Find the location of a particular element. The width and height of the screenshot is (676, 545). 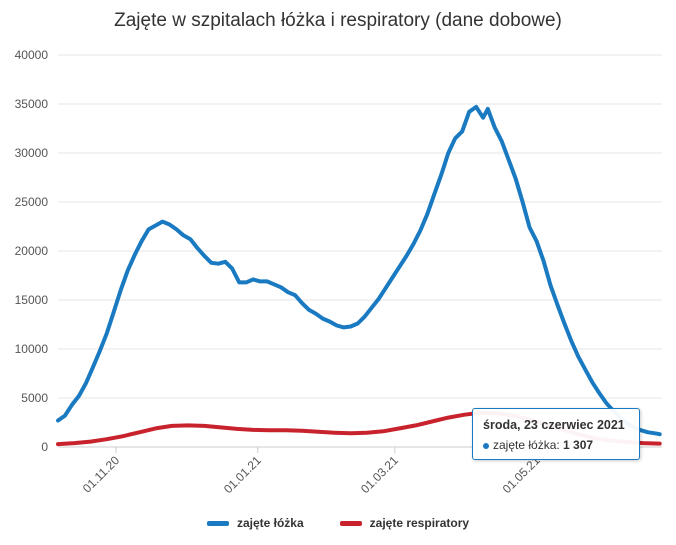

tooltip-dot-icon is located at coordinates (486, 445).